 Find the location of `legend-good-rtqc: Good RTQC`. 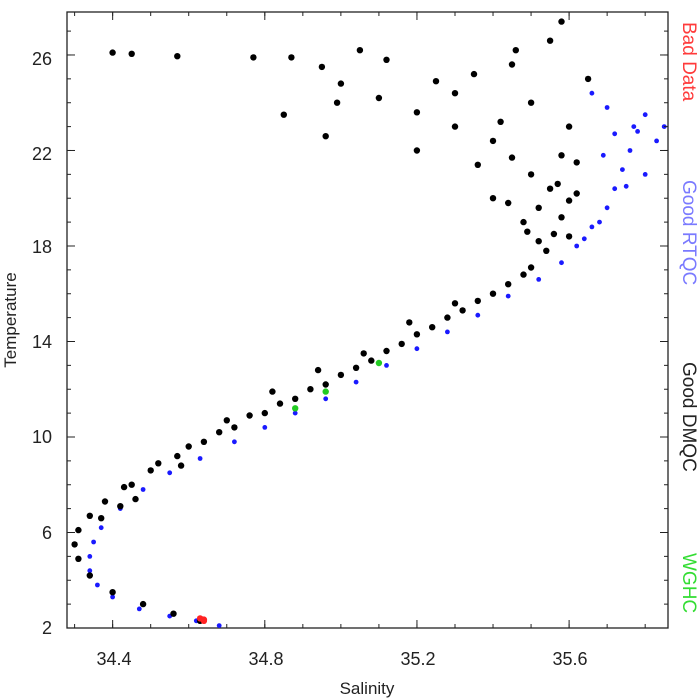

legend-good-rtqc: Good RTQC is located at coordinates (688, 232).